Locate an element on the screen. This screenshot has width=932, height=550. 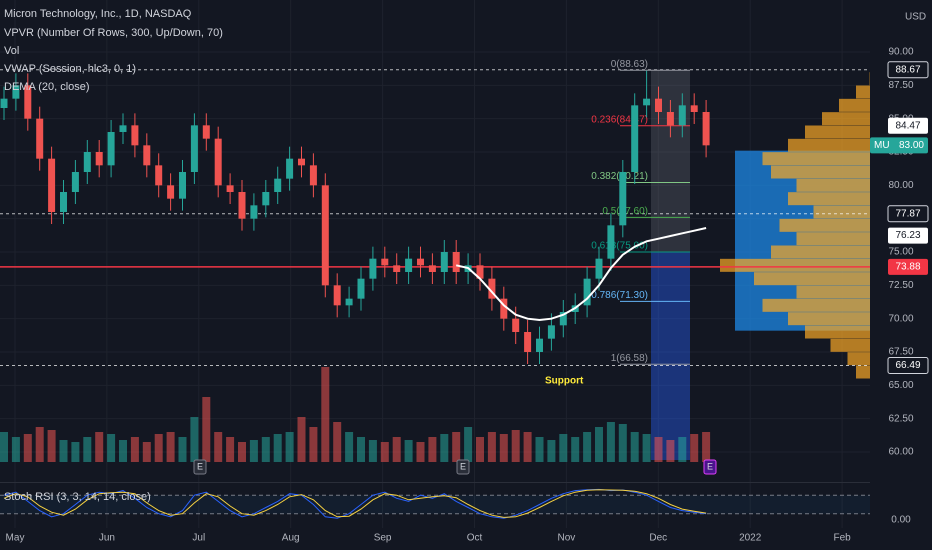
x-tick-label: Sep is located at coordinates (383, 538).